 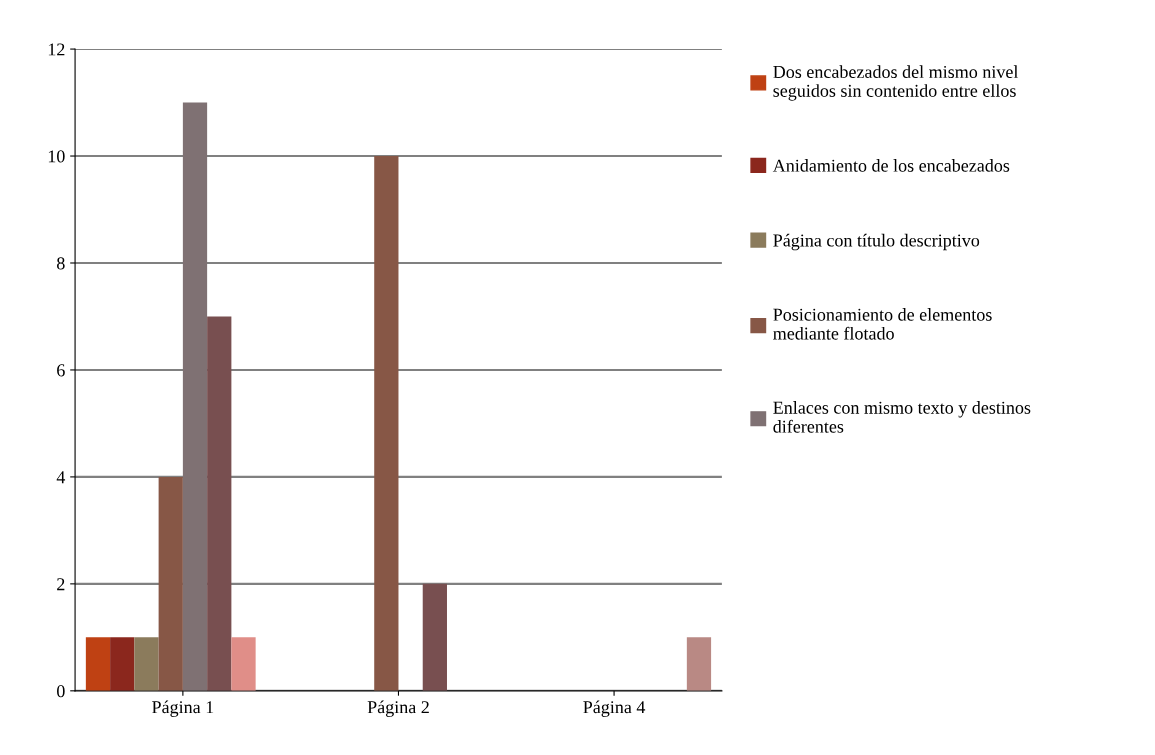 What do you see at coordinates (61, 370) in the screenshot?
I see `y-tick-label: 6` at bounding box center [61, 370].